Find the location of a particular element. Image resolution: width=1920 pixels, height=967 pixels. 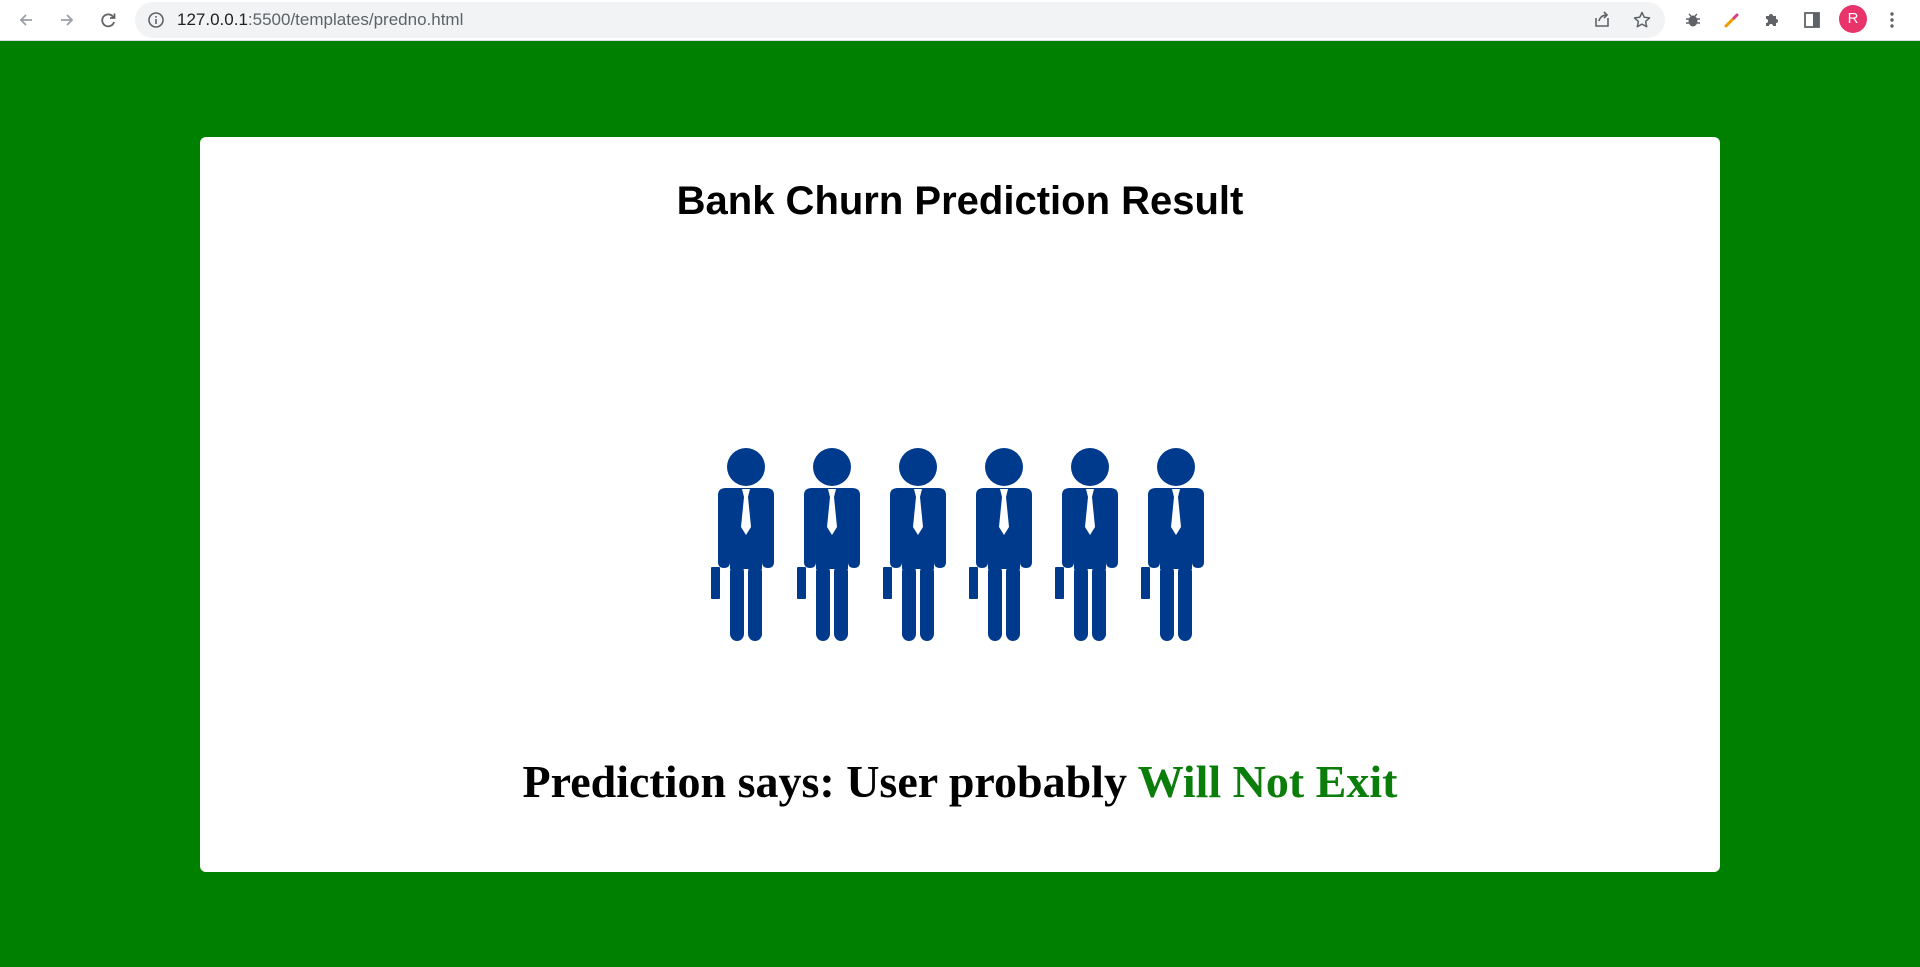

eyedropper-icon is located at coordinates (1731, 20).